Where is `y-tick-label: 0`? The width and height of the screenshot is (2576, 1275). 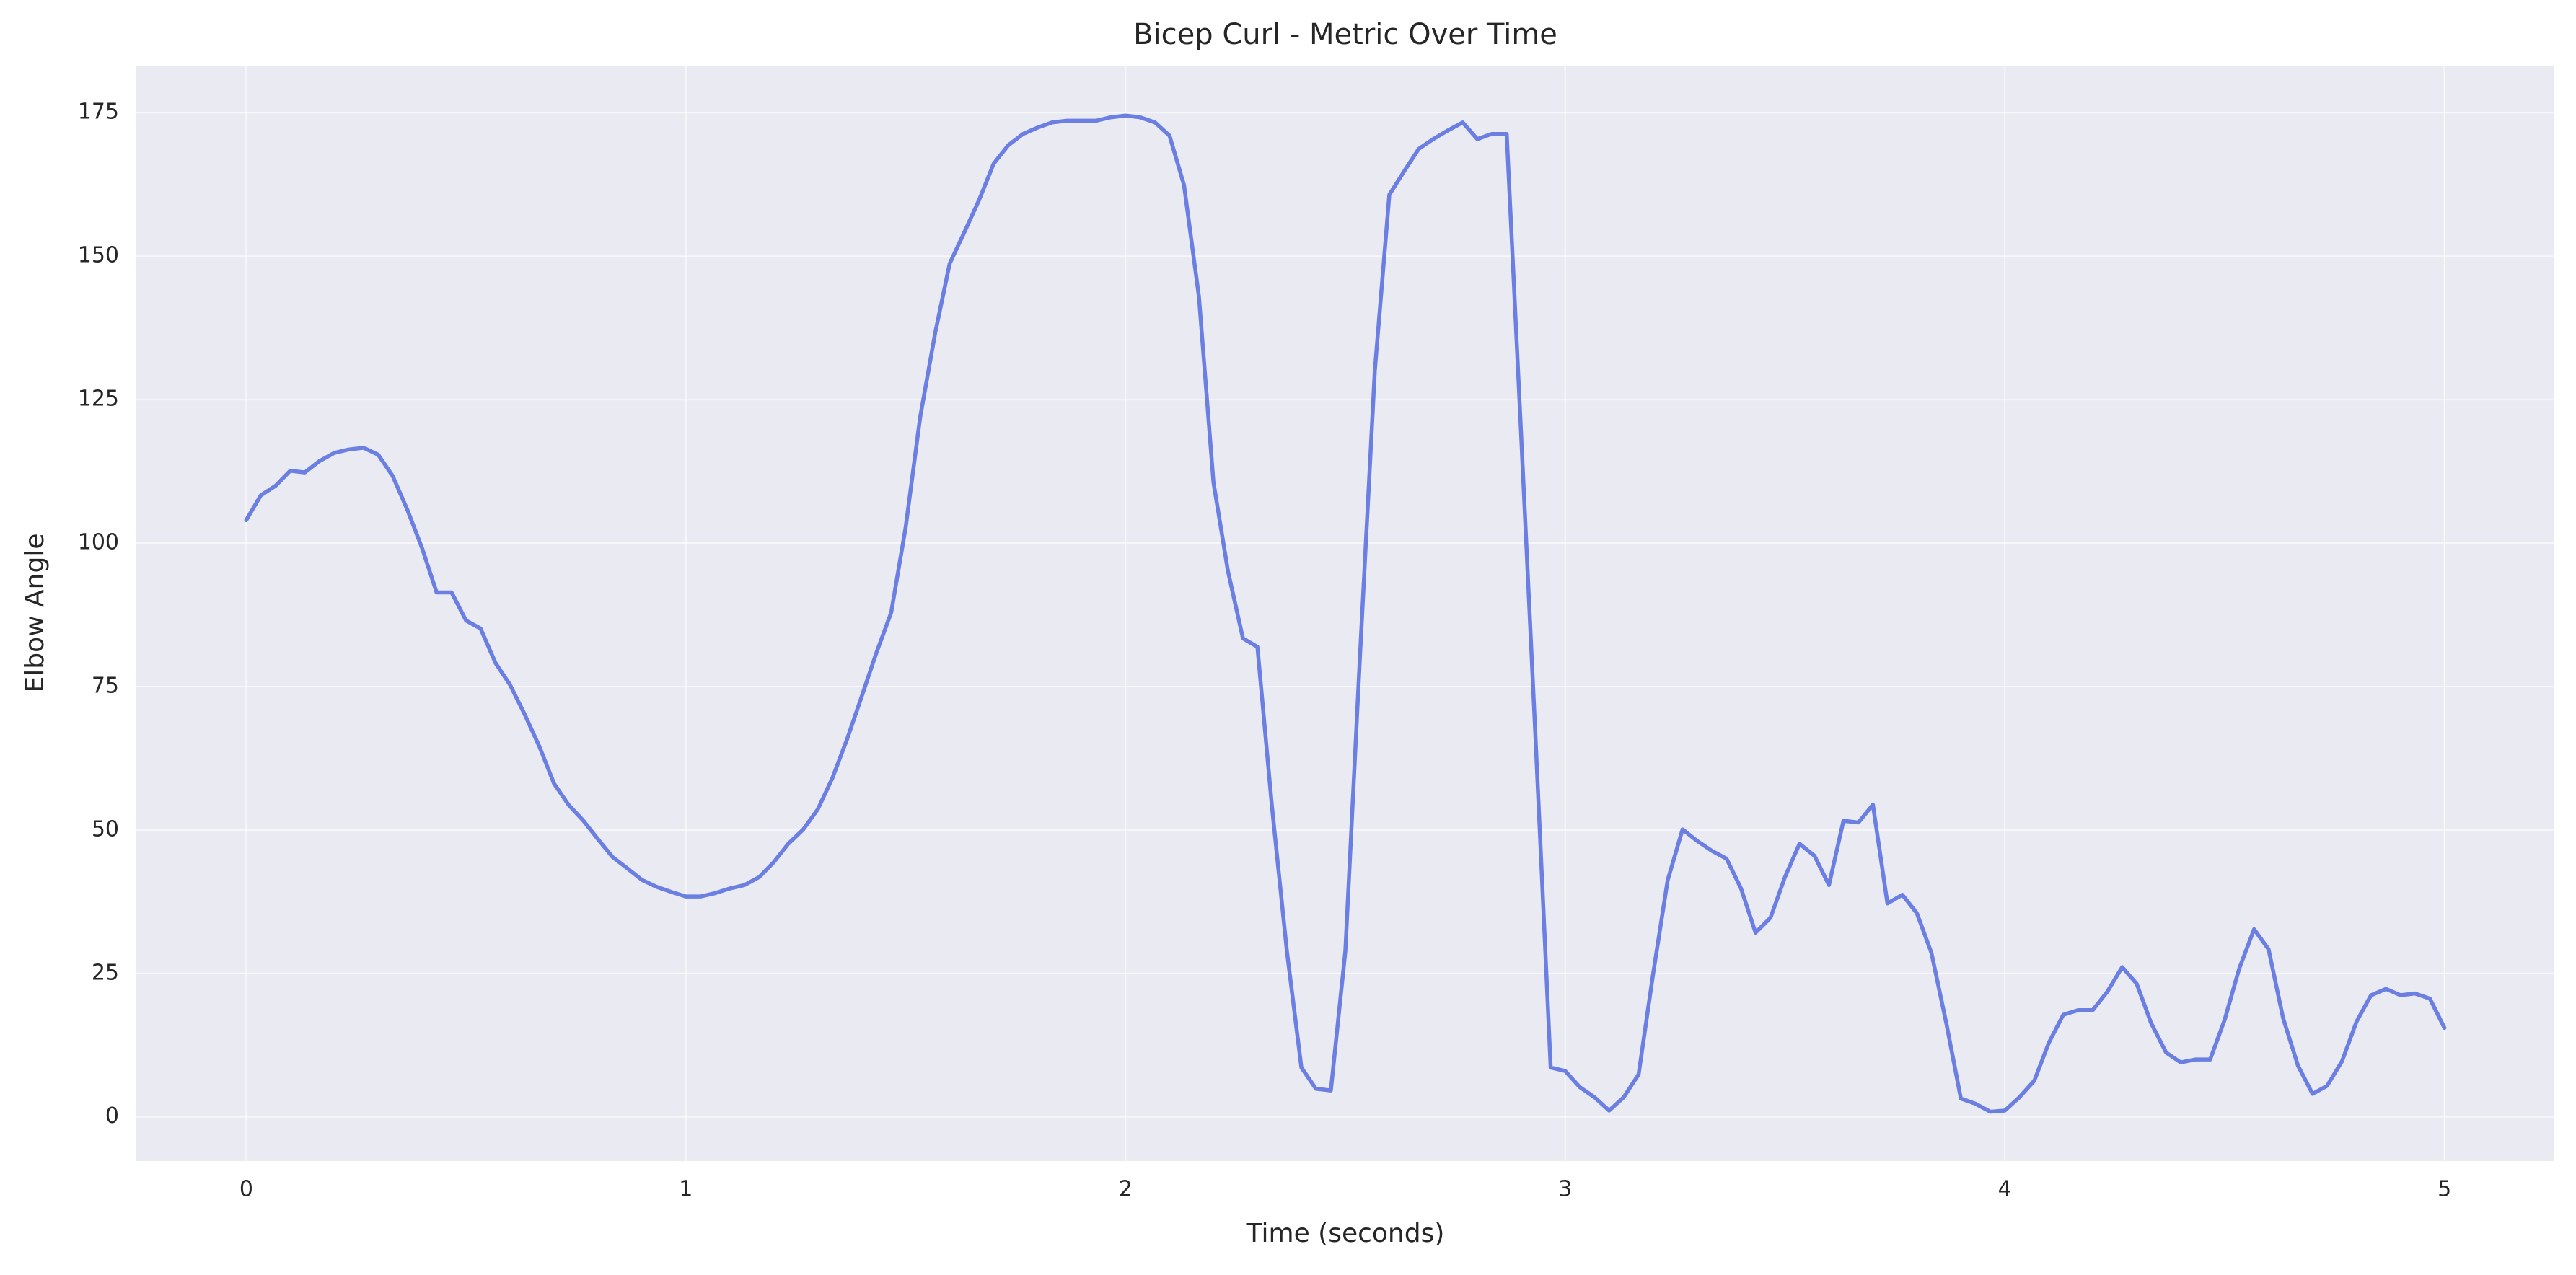
y-tick-label: 0 is located at coordinates (112, 1116).